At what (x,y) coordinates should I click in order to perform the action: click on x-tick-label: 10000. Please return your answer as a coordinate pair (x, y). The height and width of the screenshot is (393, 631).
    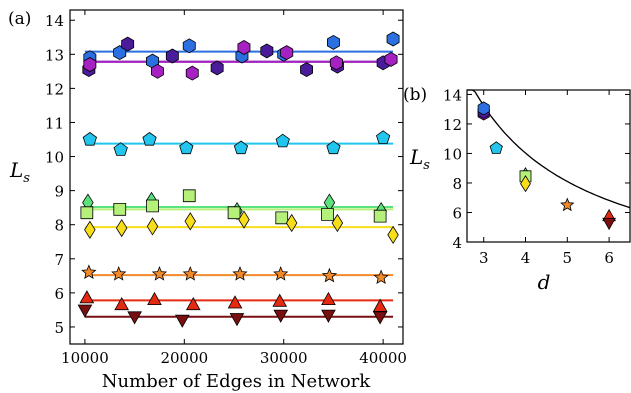
    Looking at the image, I should click on (85, 358).